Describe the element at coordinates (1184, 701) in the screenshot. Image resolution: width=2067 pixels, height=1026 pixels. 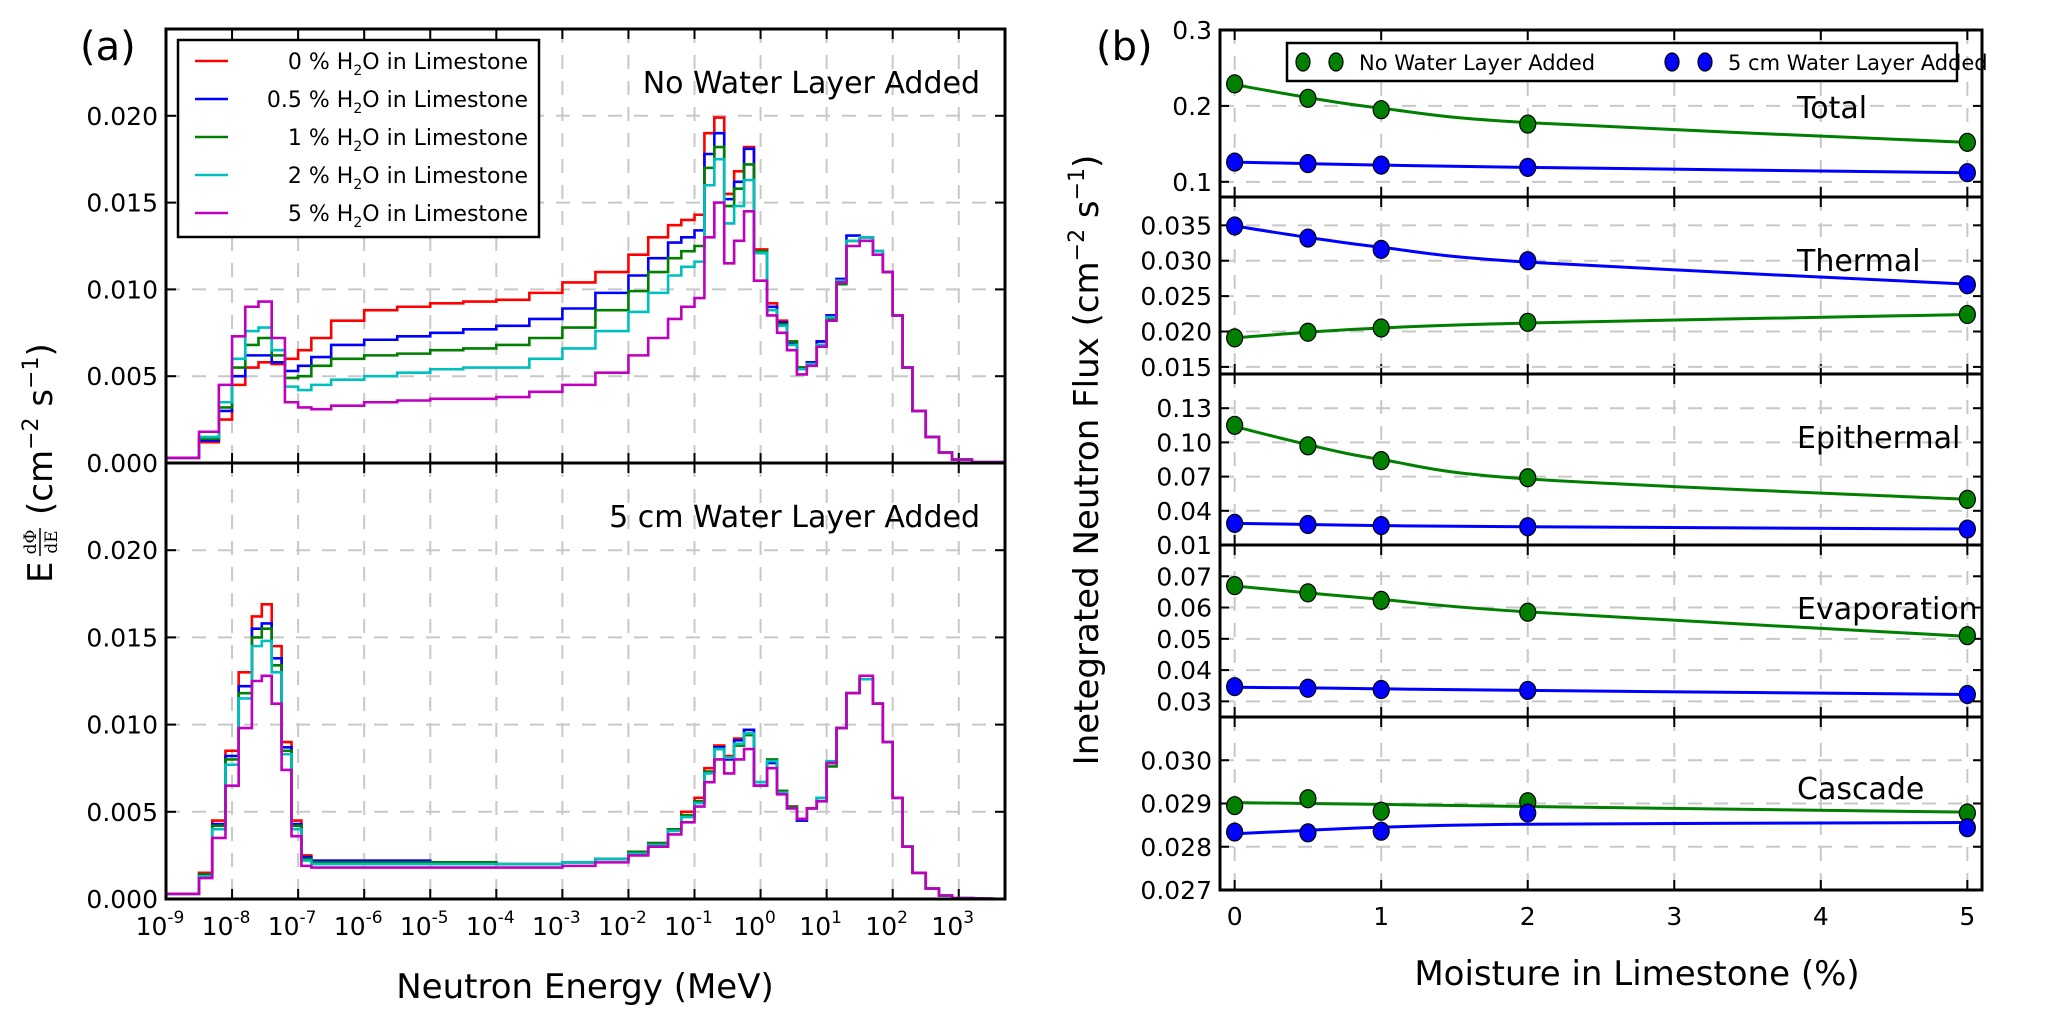
I see `y-tick-label: 0.03` at that location.